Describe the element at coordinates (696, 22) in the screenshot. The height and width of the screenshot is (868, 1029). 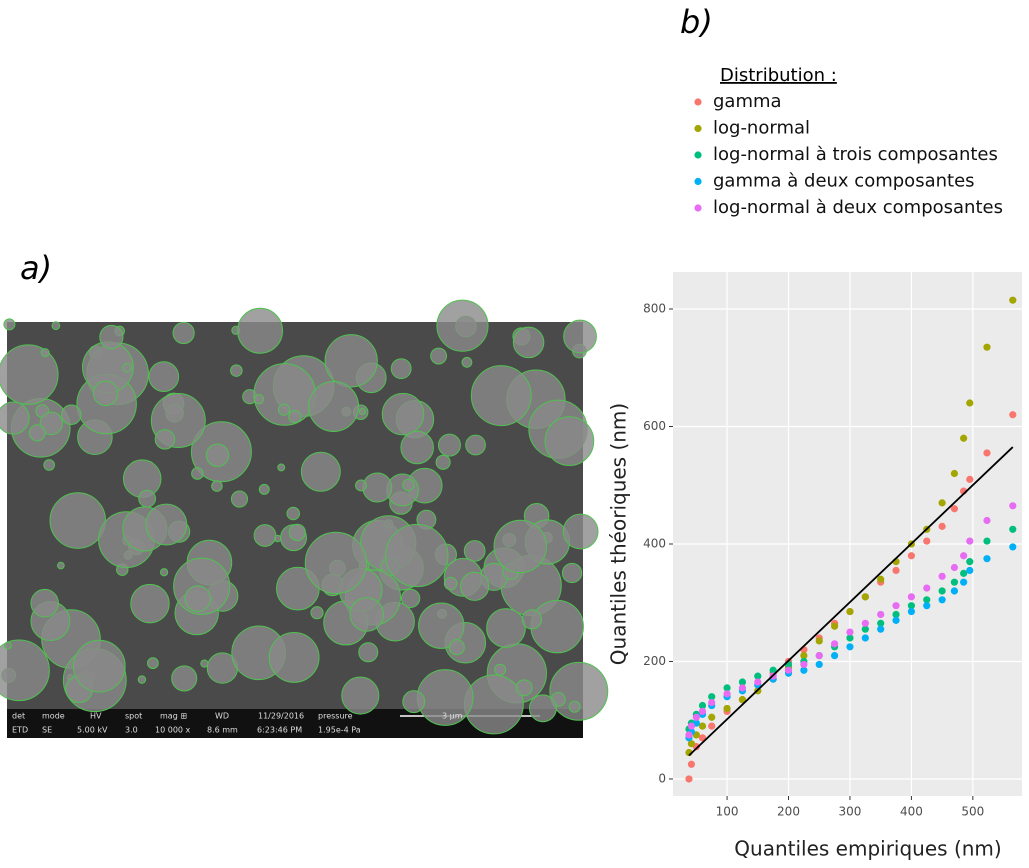
I see `panel-label: b)` at that location.